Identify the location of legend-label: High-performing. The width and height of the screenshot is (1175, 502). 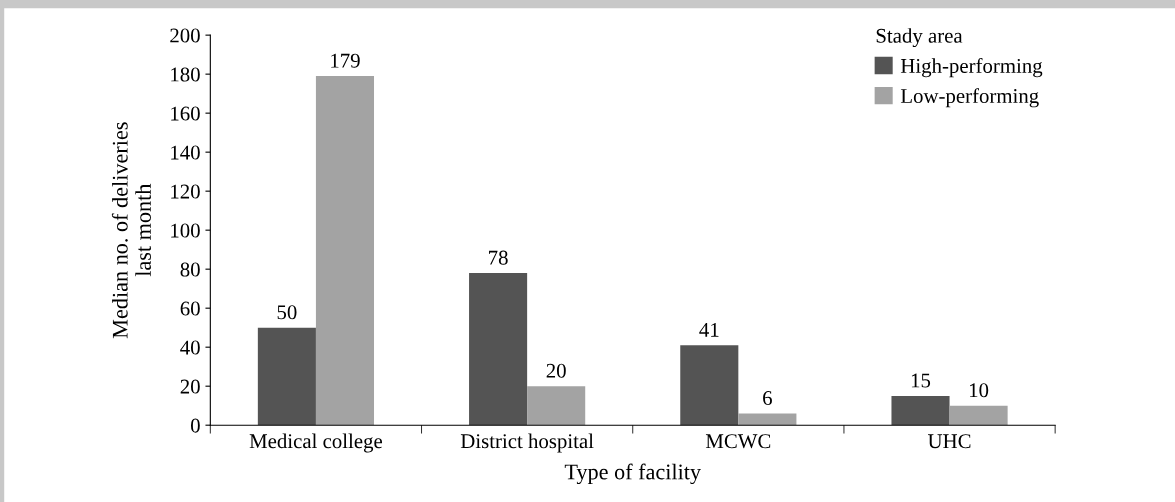
(971, 68).